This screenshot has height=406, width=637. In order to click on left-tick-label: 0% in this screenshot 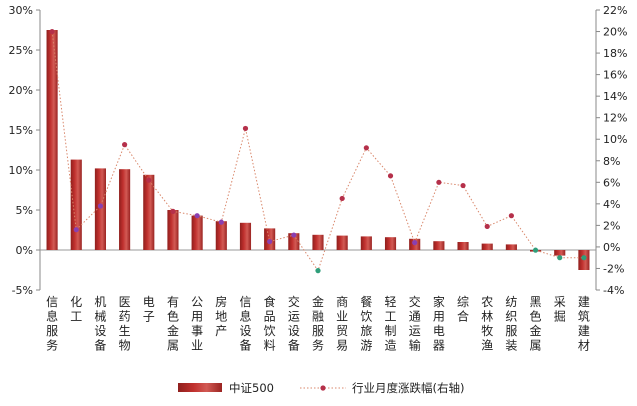, I will do `click(24, 250)`.